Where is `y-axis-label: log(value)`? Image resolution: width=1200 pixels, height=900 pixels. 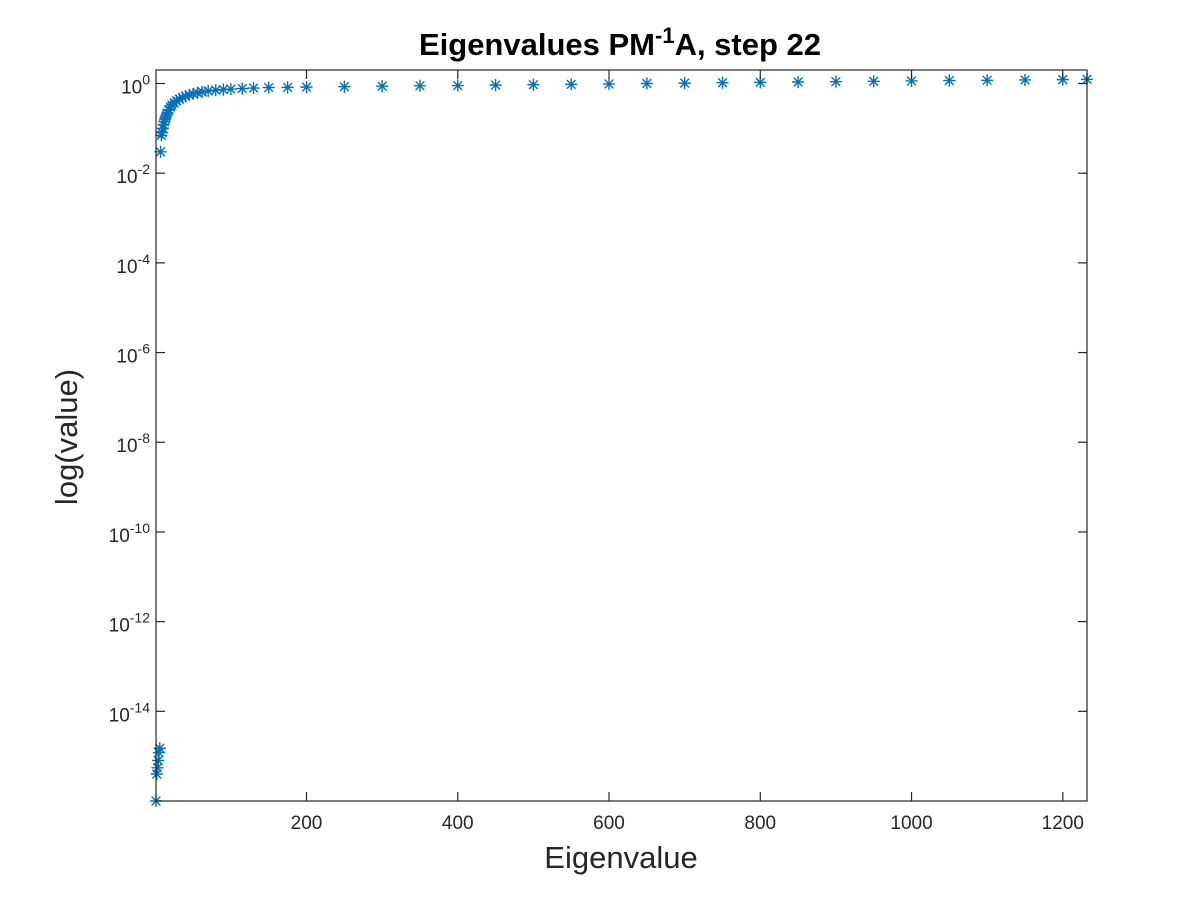
y-axis-label: log(value) is located at coordinates (66, 437).